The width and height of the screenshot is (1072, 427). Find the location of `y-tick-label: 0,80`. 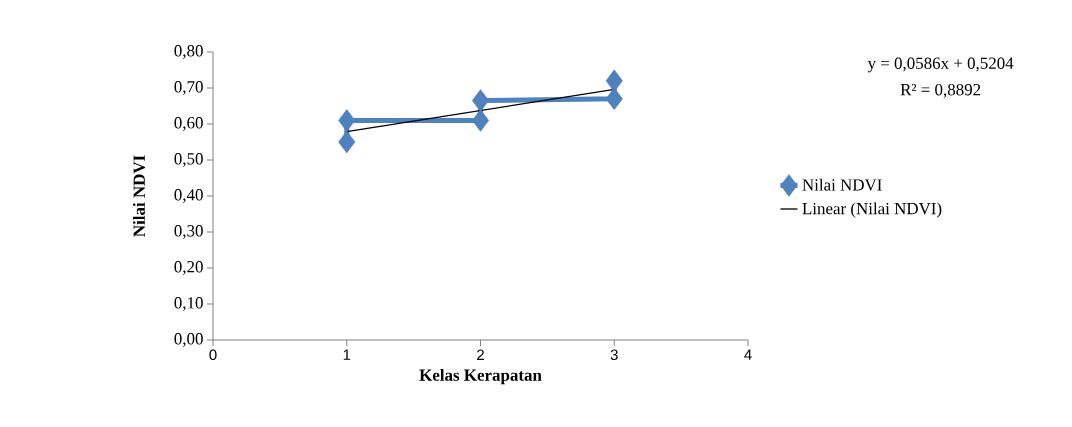

y-tick-label: 0,80 is located at coordinates (188, 52).